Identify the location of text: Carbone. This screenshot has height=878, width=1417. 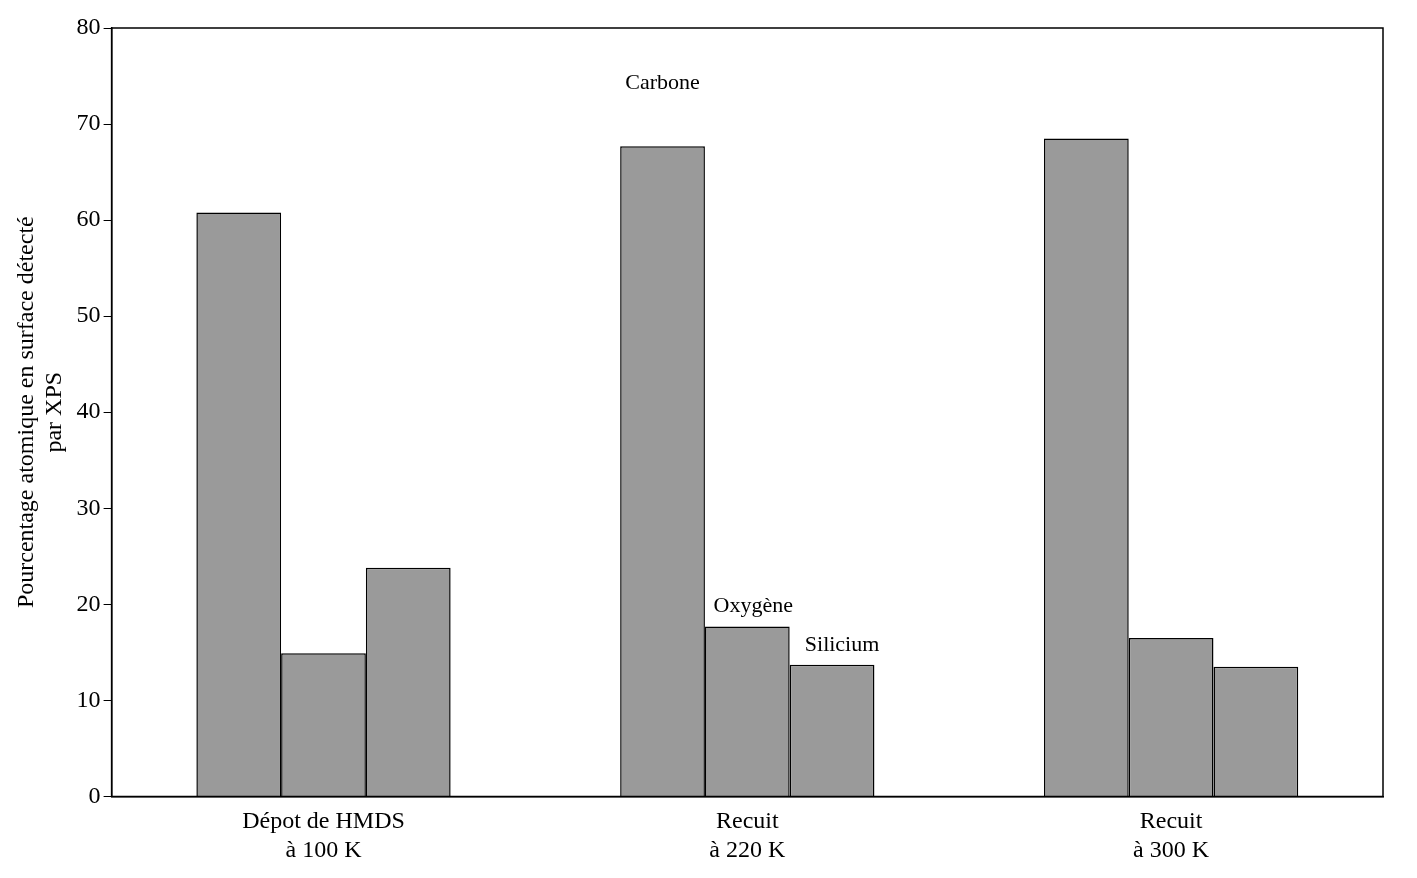
(662, 81).